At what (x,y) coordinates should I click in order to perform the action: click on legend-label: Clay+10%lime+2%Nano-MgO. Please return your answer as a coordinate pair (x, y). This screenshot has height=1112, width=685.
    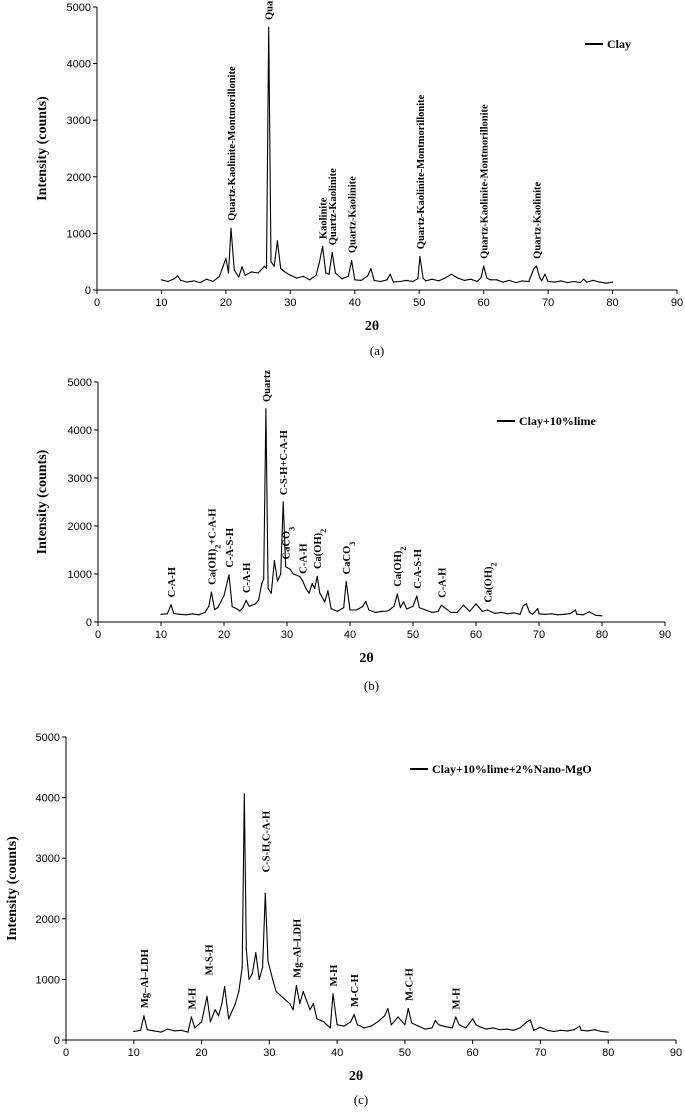
    Looking at the image, I should click on (512, 769).